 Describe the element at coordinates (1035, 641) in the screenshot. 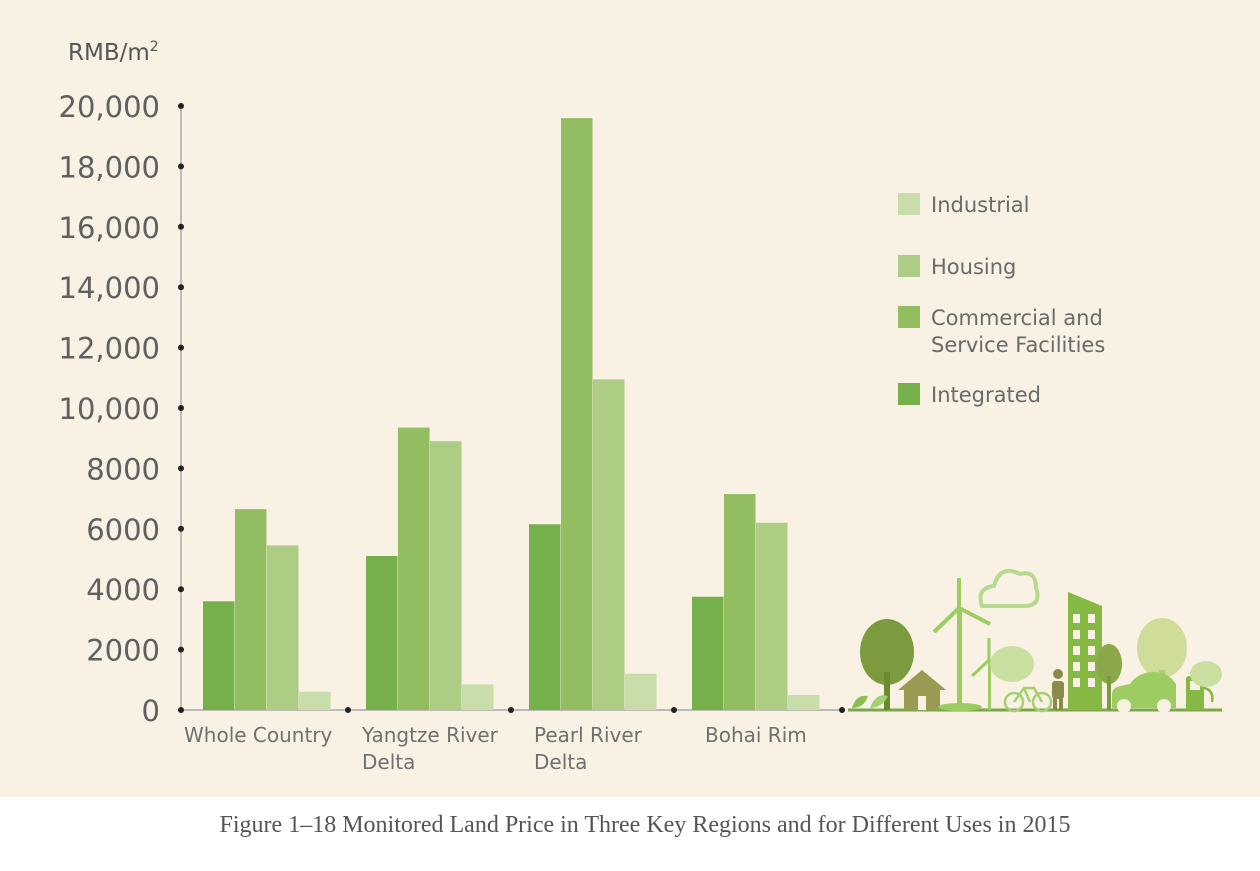

I see `green-city-illustration-icon` at that location.